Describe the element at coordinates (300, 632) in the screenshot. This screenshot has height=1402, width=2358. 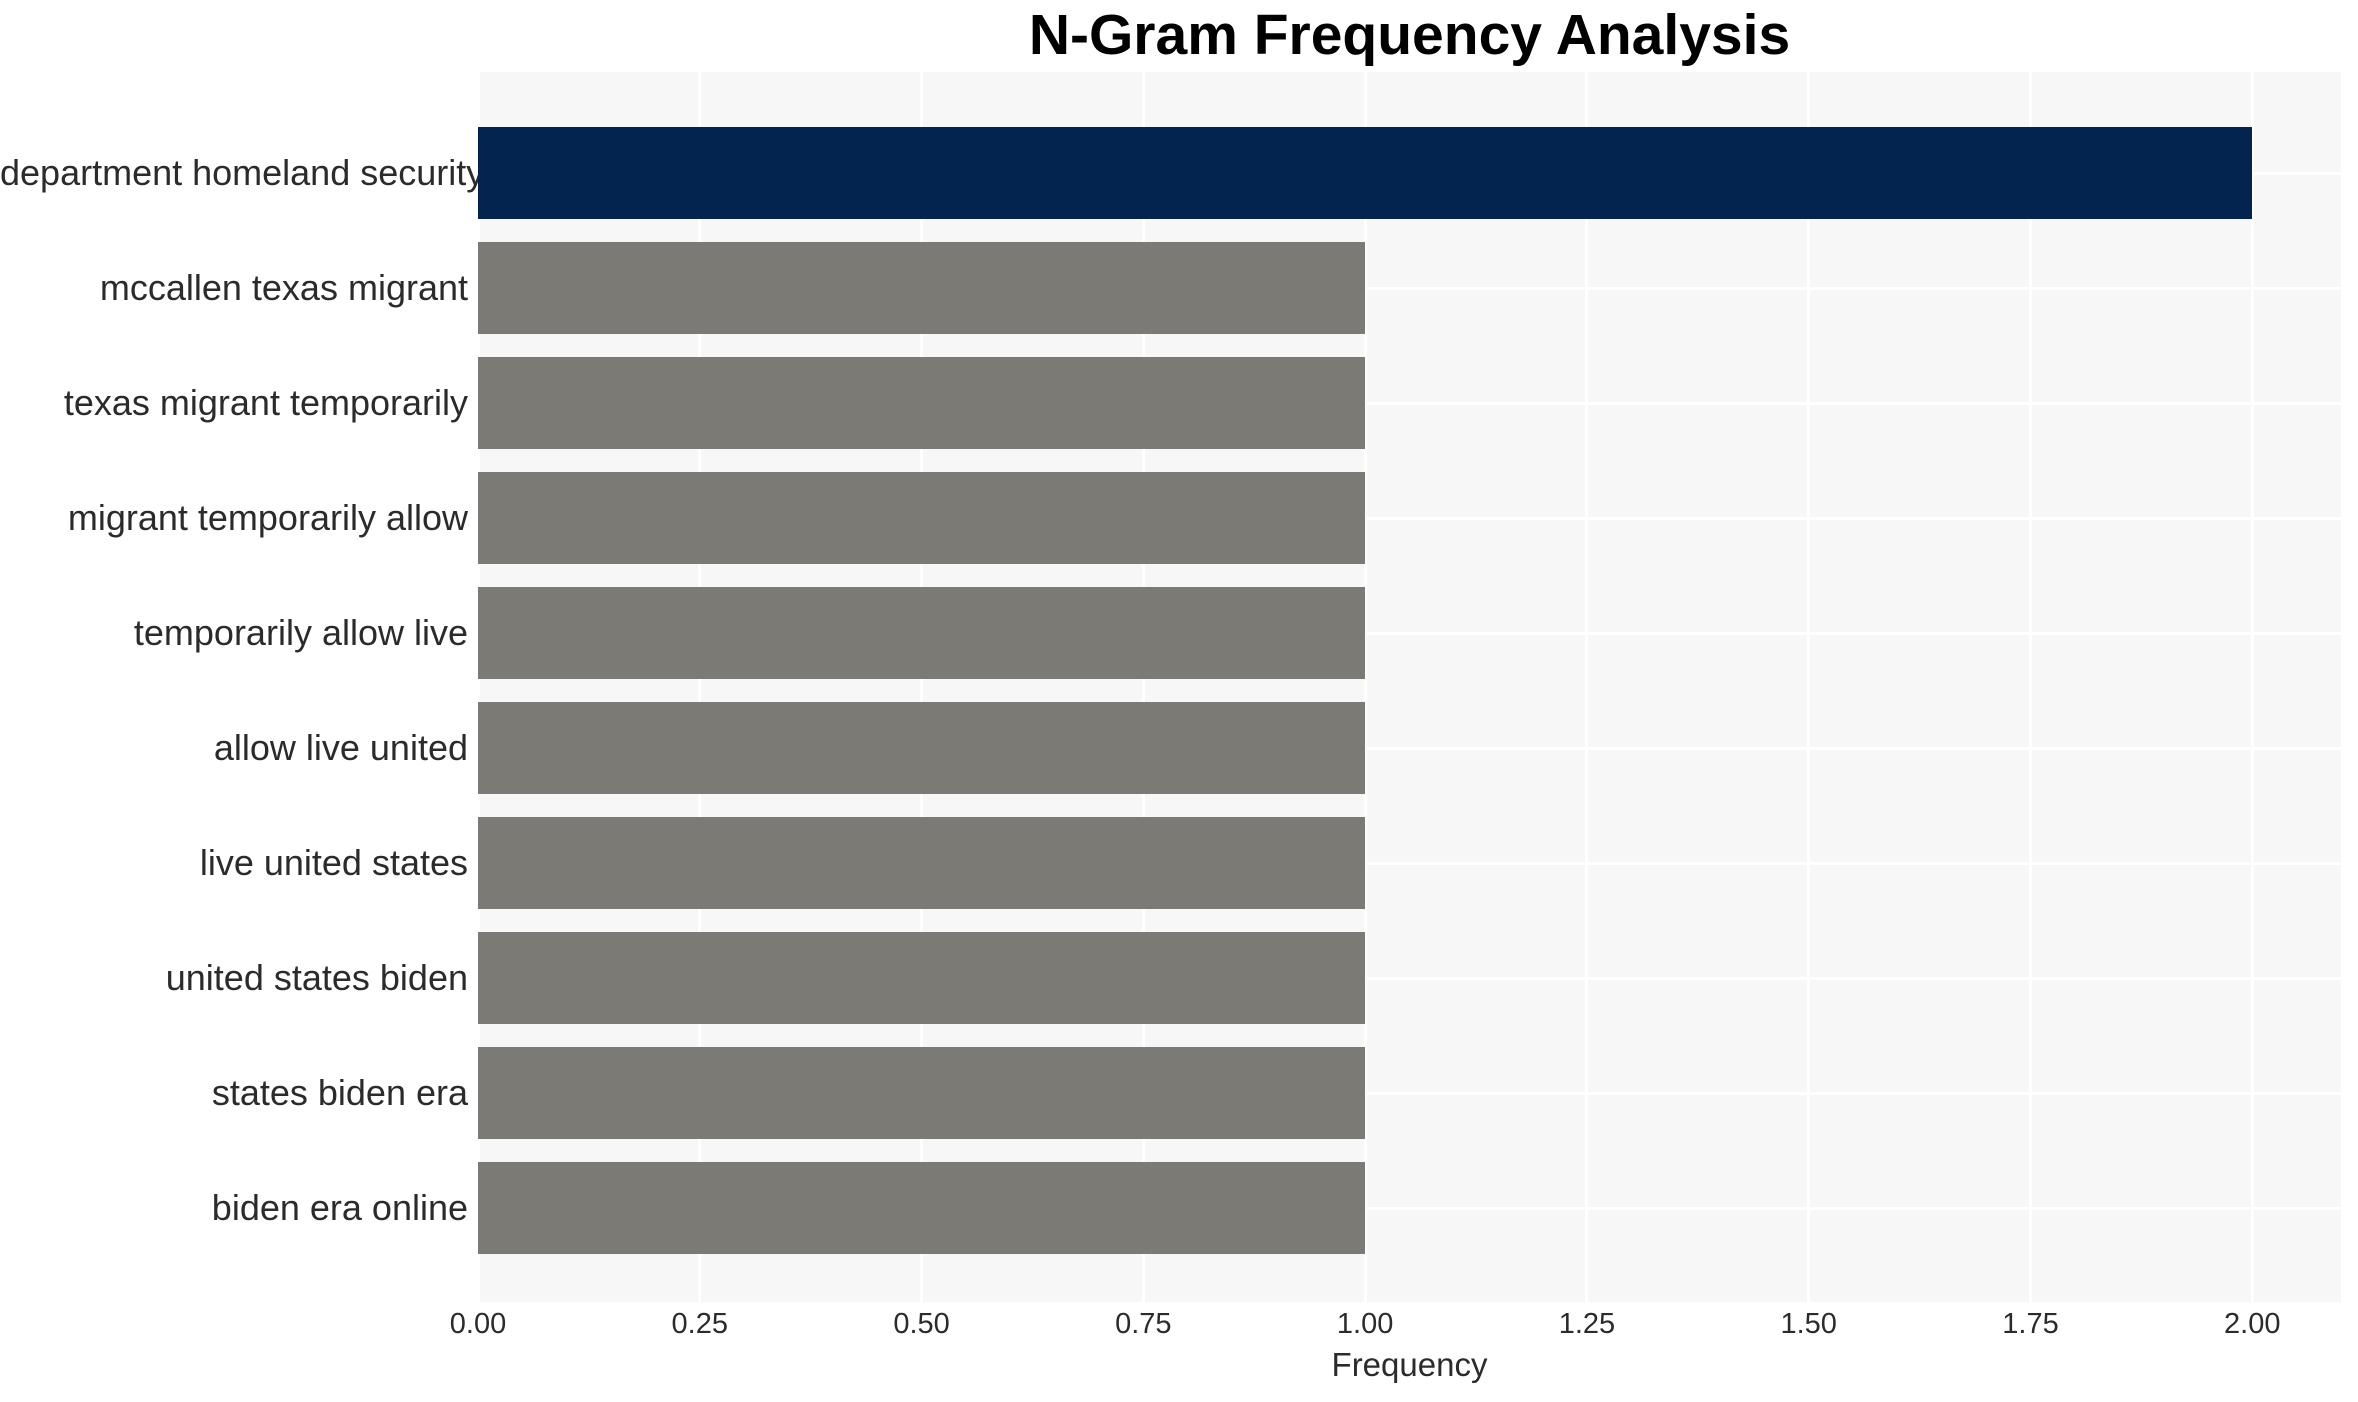
I see `y-category-label: temporarily allow live` at that location.